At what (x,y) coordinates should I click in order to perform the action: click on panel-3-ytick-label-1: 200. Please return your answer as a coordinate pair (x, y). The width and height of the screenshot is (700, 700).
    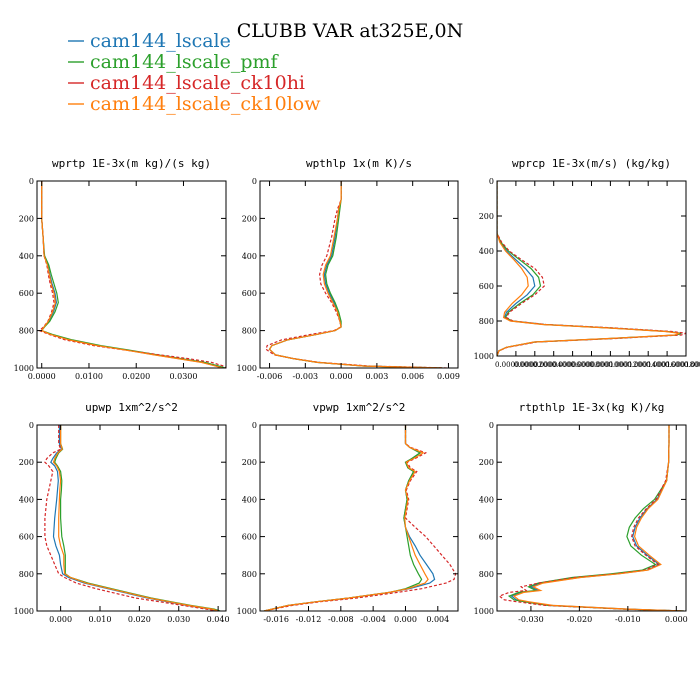
    Looking at the image, I should click on (26, 462).